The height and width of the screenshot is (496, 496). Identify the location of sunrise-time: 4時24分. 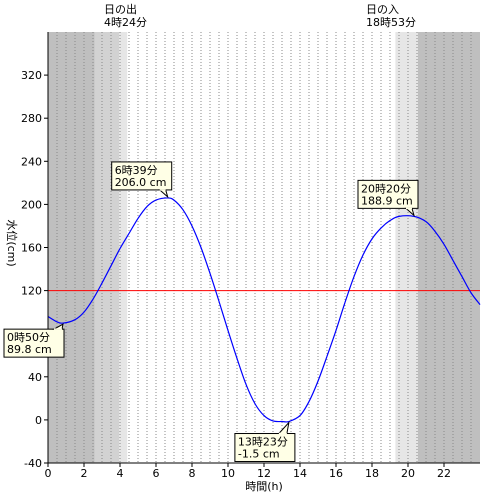
(125, 22).